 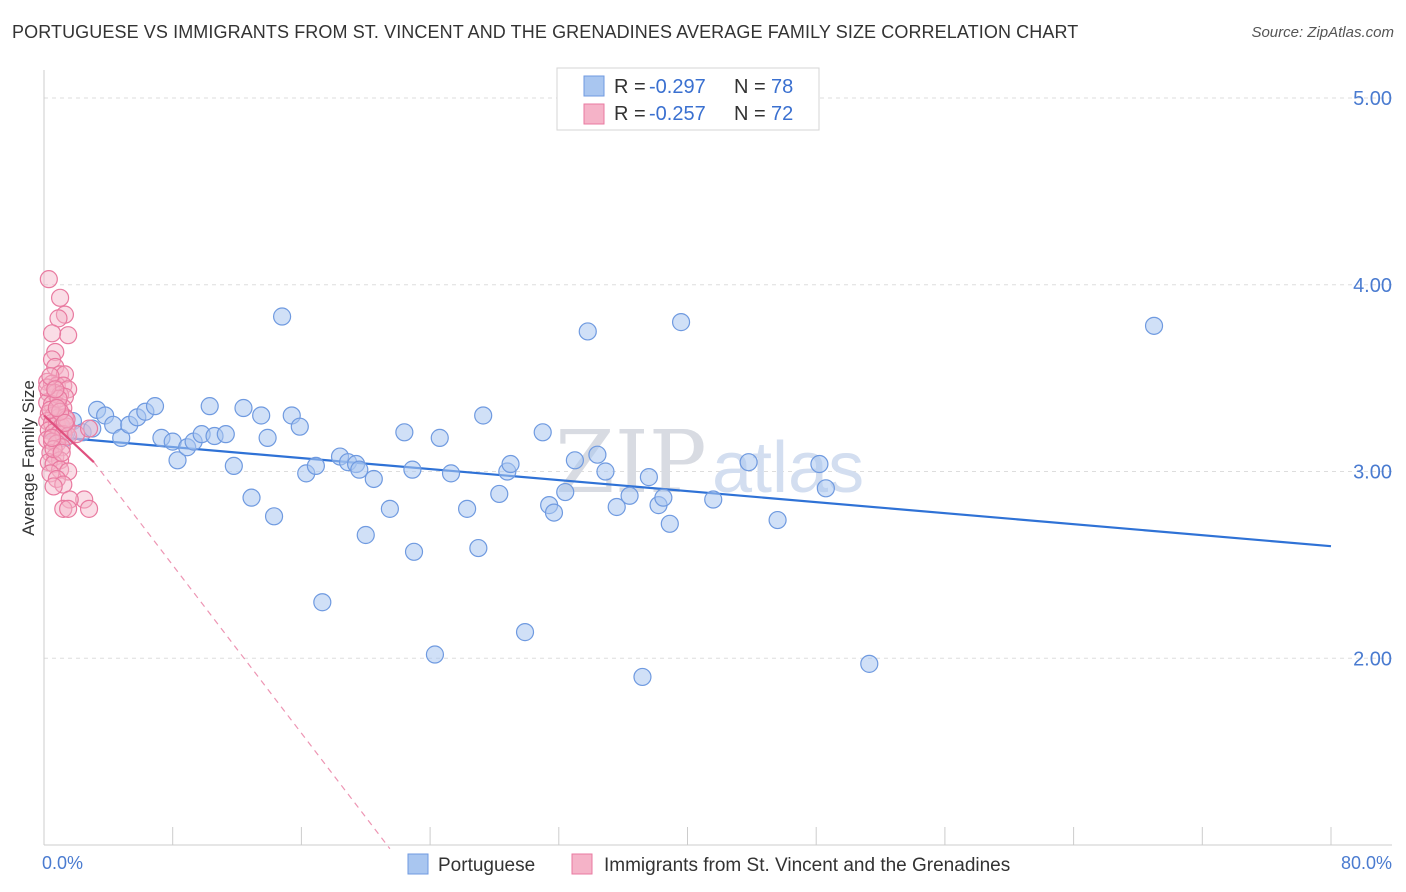 I want to click on trend-line-stvincent-extended, so click(x=242, y=655).